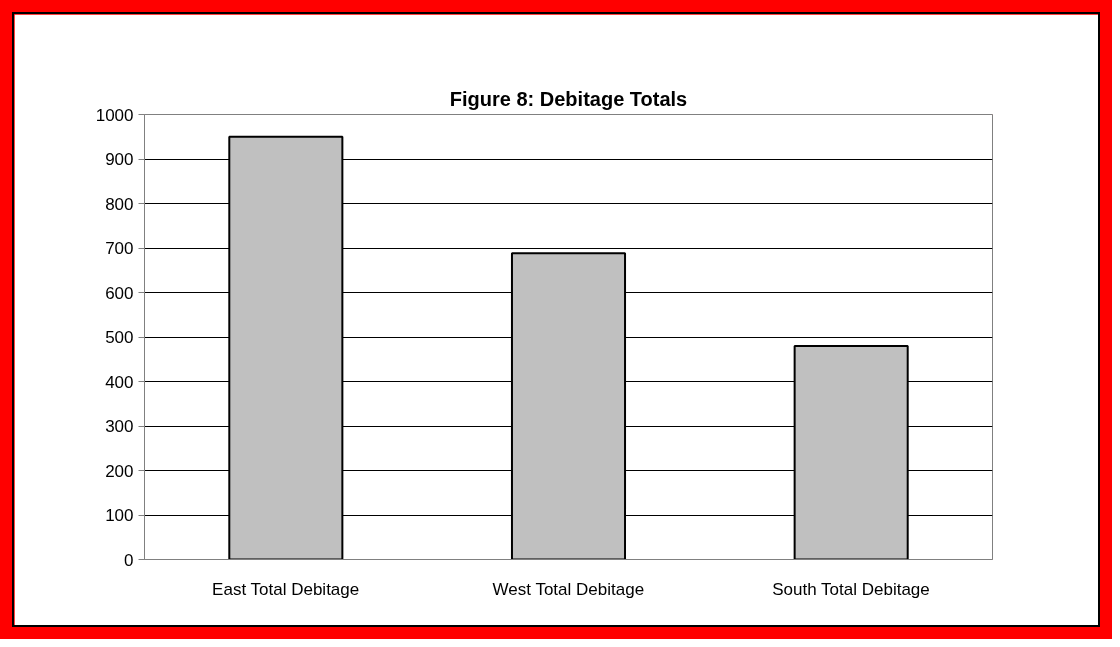 The image size is (1120, 647). Describe the element at coordinates (129, 560) in the screenshot. I see `y-tick-label: 0` at that location.